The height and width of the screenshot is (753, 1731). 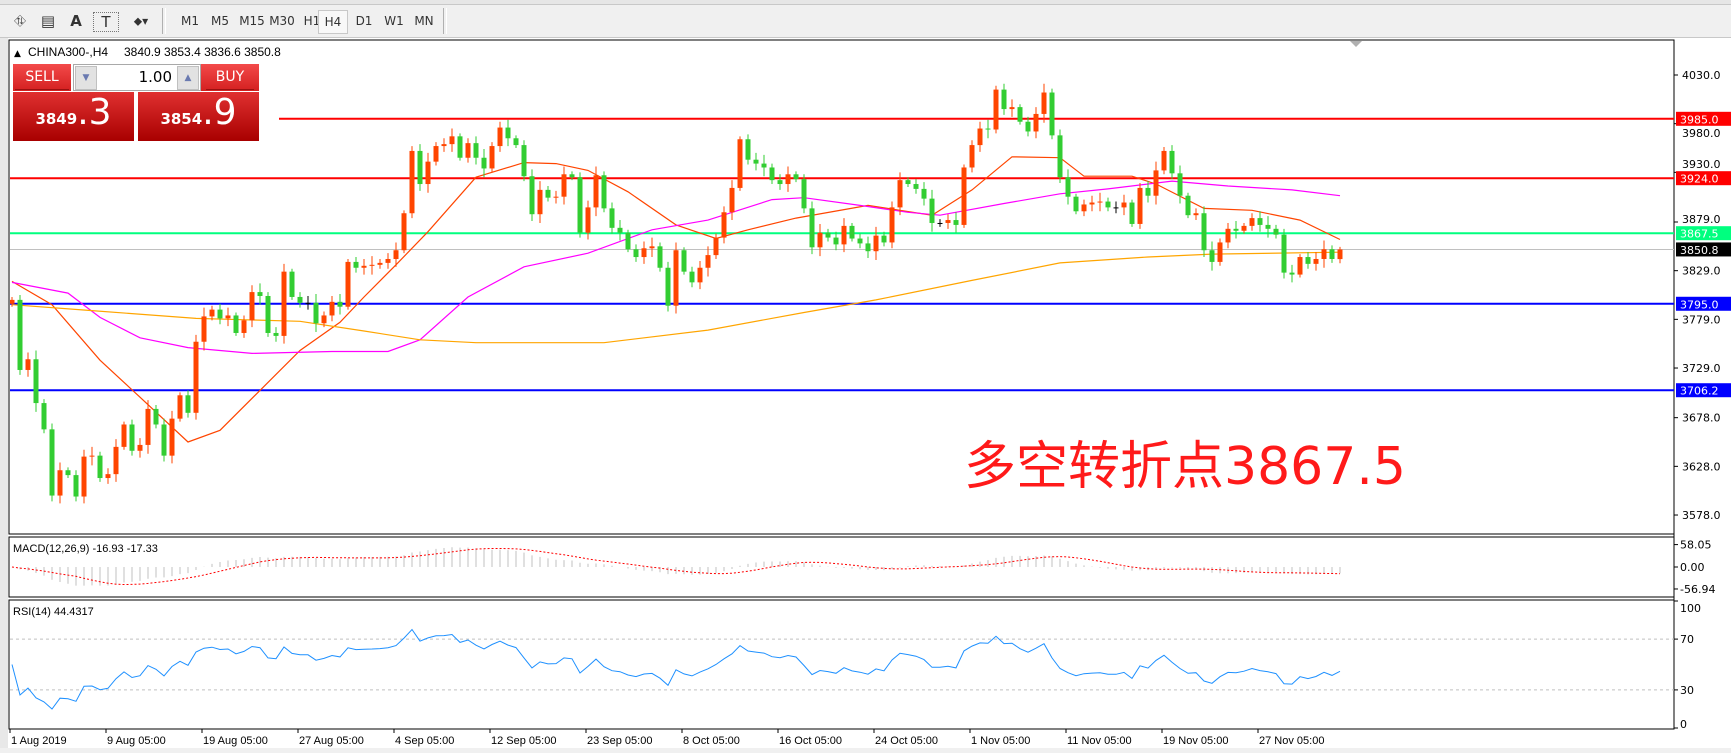 I want to click on lot-input: 1.00, so click(x=155, y=77).